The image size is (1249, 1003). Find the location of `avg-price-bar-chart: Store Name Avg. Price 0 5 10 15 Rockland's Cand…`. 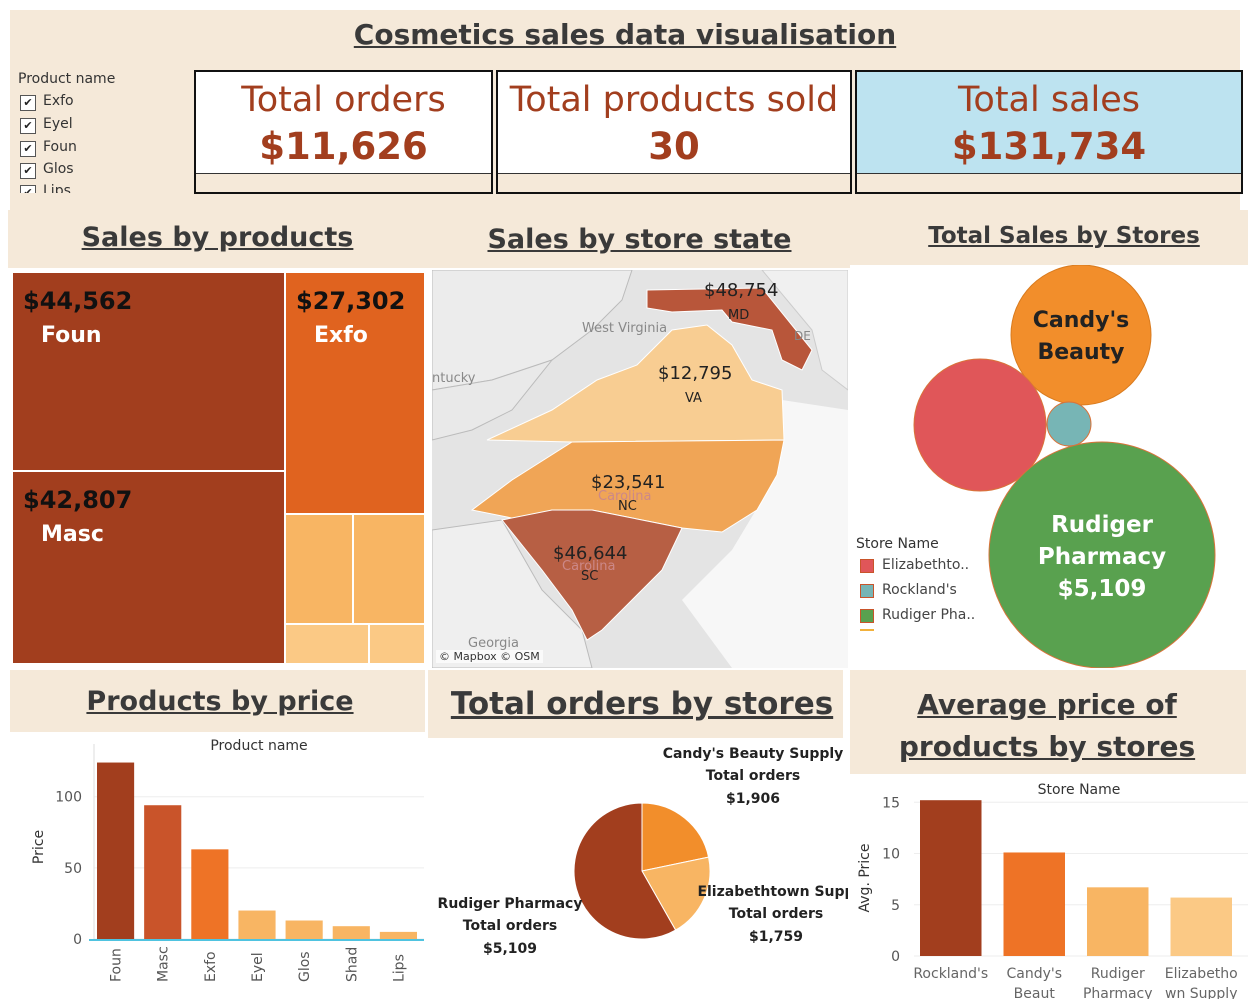

avg-price-bar-chart: Store Name Avg. Price 0 5 10 15 Rockland's Cand… is located at coordinates (1052, 892).